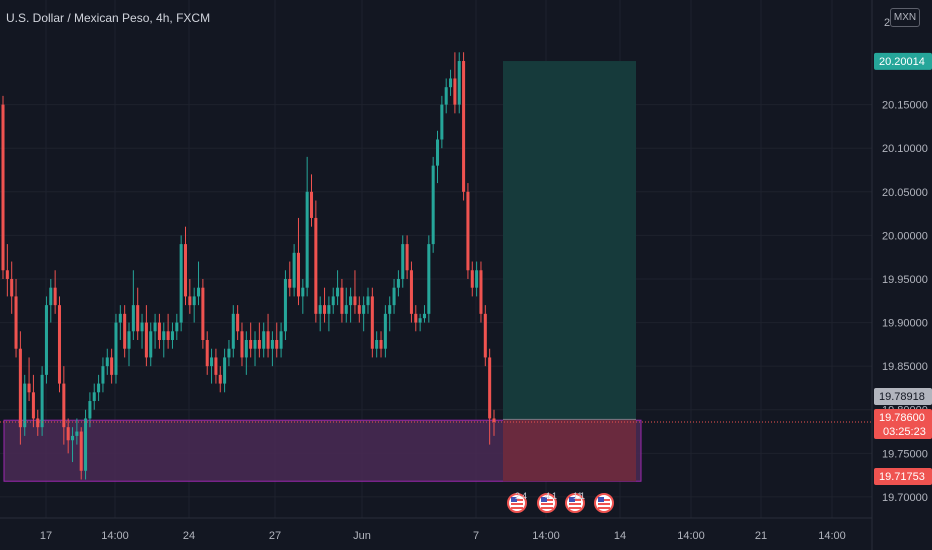 The image size is (932, 550). I want to click on price-label: 19.78600 03:25:23, so click(903, 424).